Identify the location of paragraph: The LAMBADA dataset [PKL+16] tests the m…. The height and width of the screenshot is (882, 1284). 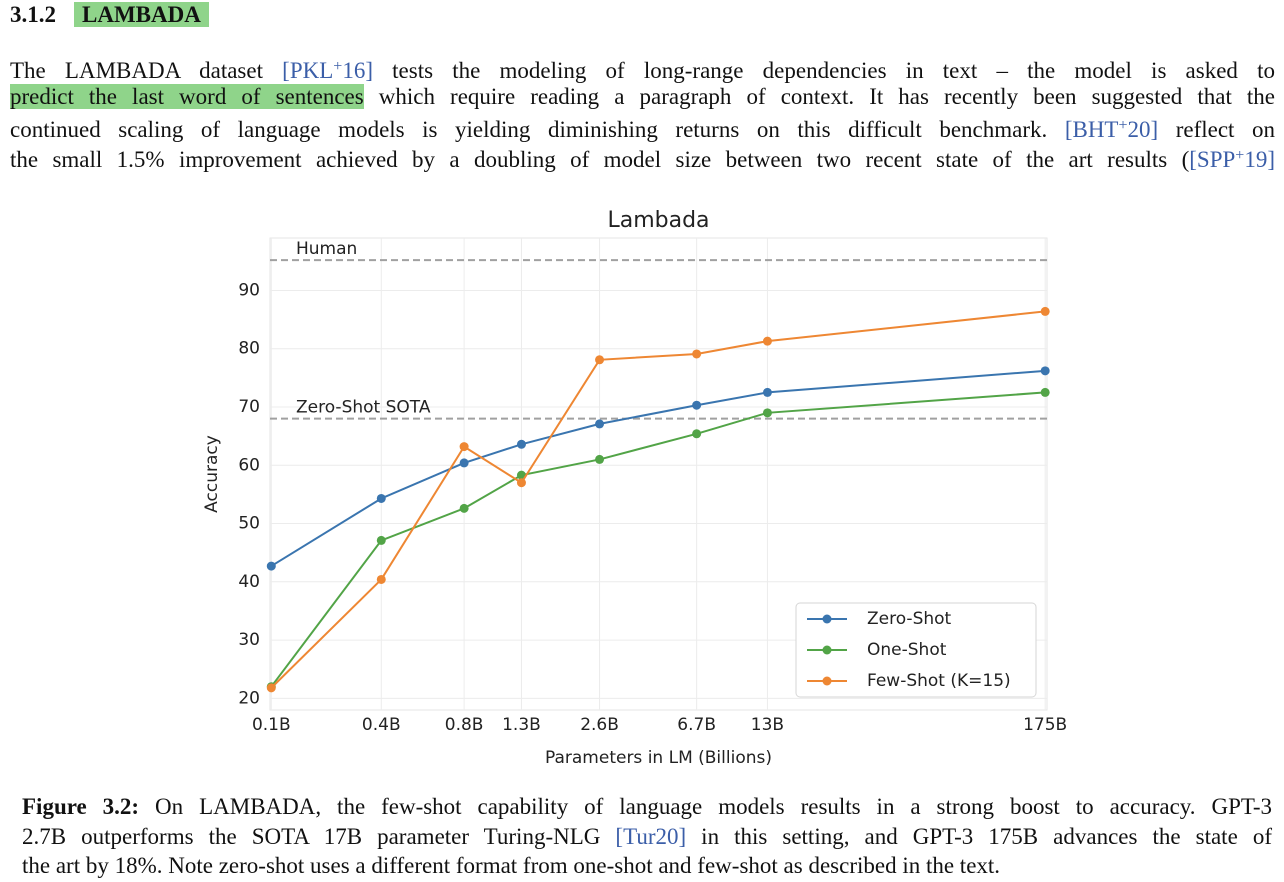
(642, 112).